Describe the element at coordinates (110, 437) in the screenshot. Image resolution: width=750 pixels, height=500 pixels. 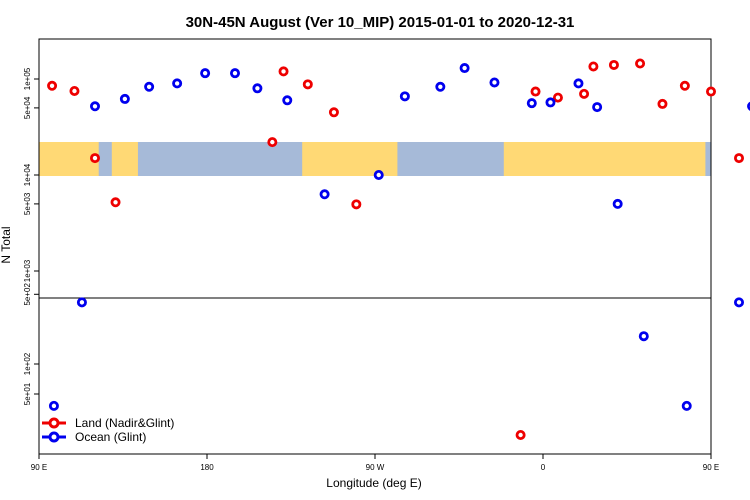
I see `legend-ocean-label: Ocean (Glint)` at that location.